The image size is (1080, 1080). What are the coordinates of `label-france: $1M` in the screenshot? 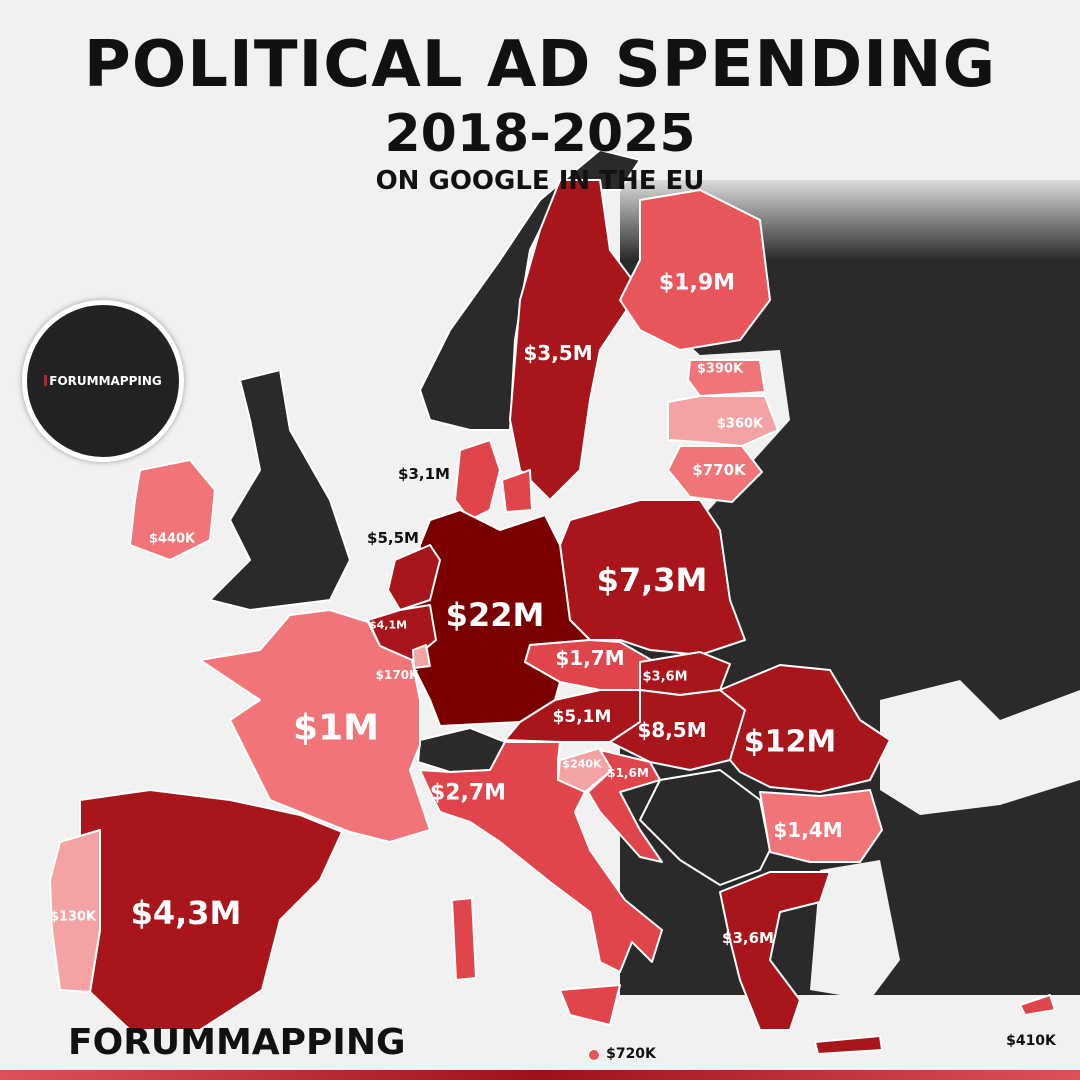 It's located at (336, 728).